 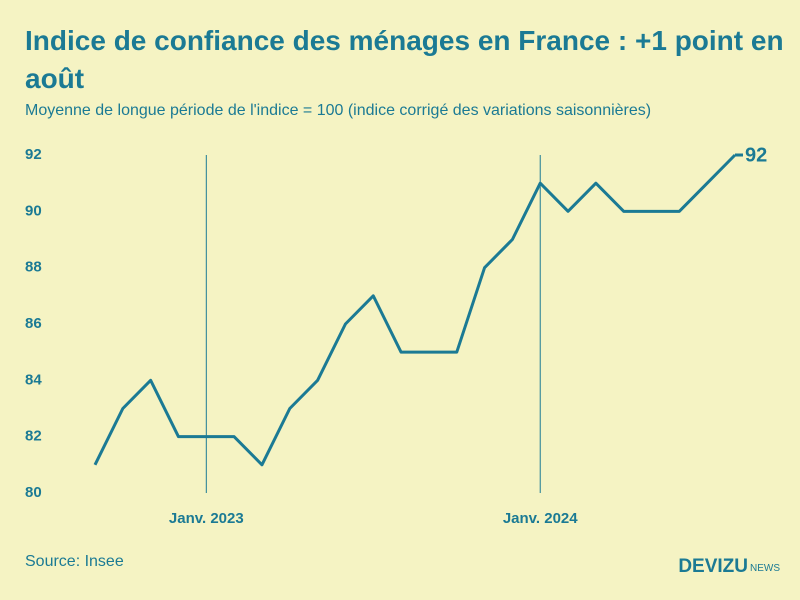 I want to click on x-tick-label: Janv. 2023, so click(x=206, y=518).